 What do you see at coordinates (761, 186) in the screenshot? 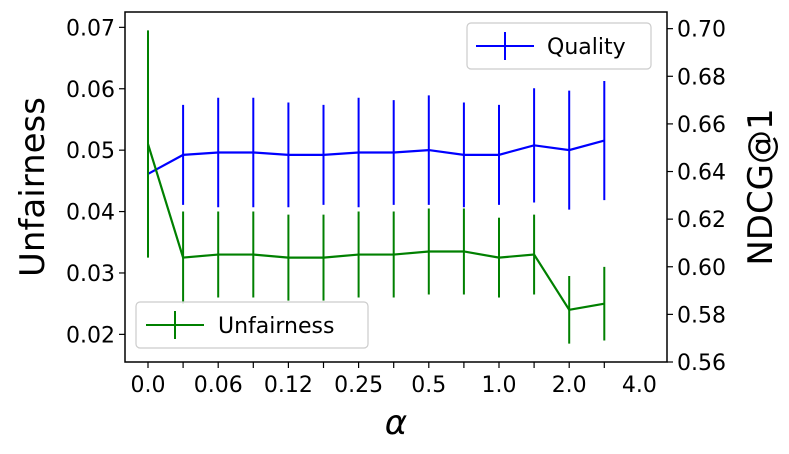
I see `right-y-axis-title: NDCG@1` at bounding box center [761, 186].